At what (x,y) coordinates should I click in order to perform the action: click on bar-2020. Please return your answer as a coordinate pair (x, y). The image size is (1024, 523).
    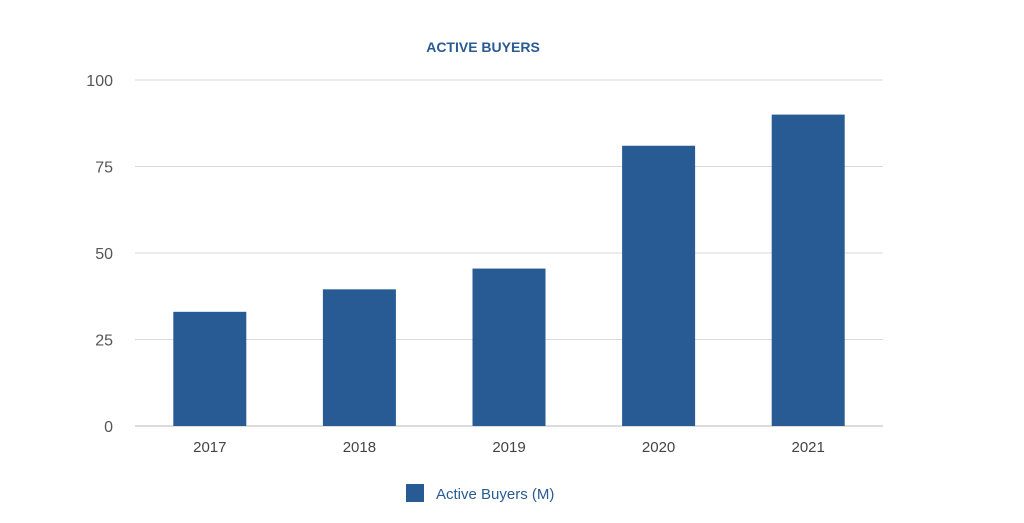
    Looking at the image, I should click on (659, 286).